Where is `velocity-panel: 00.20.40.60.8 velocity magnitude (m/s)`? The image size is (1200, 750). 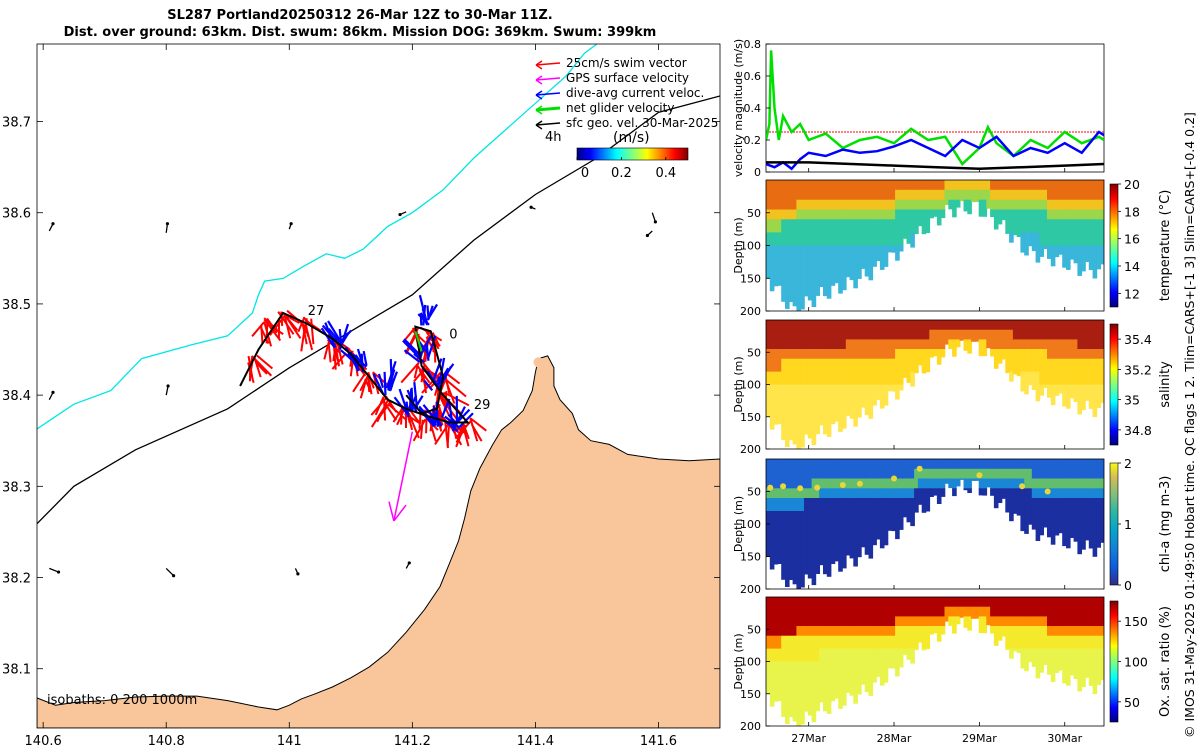
velocity-panel: 00.20.40.60.8 velocity magnitude (m/s) is located at coordinates (918, 108).